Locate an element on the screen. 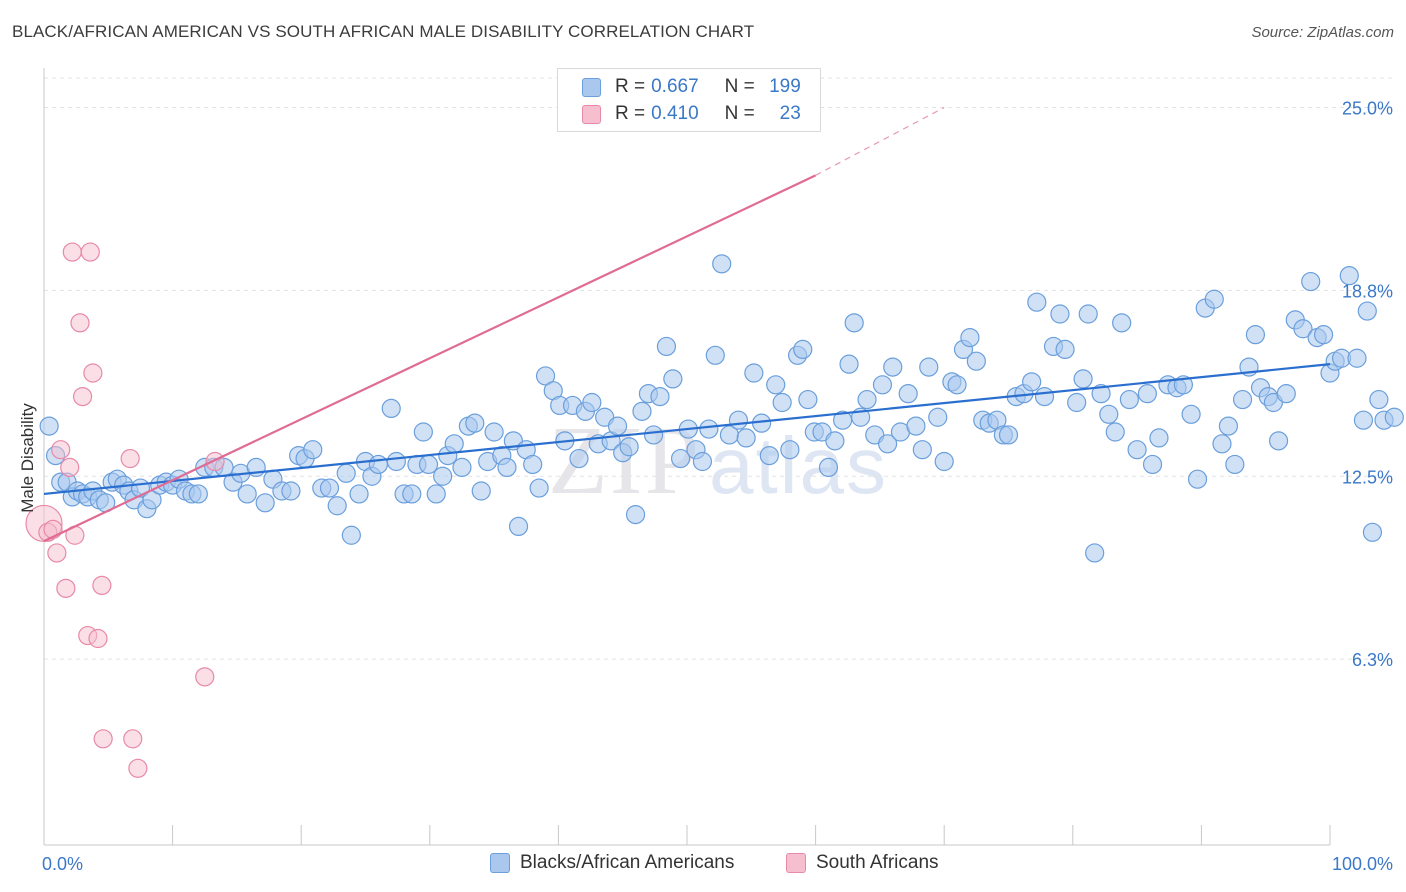 Image resolution: width=1406 pixels, height=892 pixels. correlation-legend: R = 0.667 N = 199 R = 0.410 N = 23 is located at coordinates (689, 100).